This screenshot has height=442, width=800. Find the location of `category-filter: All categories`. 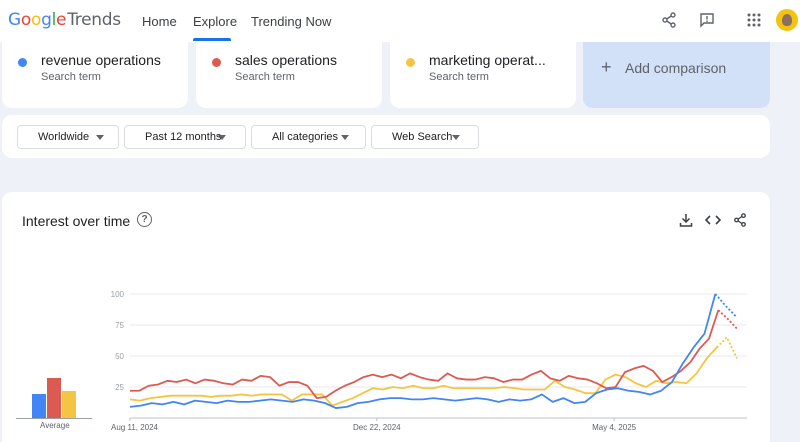

category-filter: All categories is located at coordinates (308, 137).